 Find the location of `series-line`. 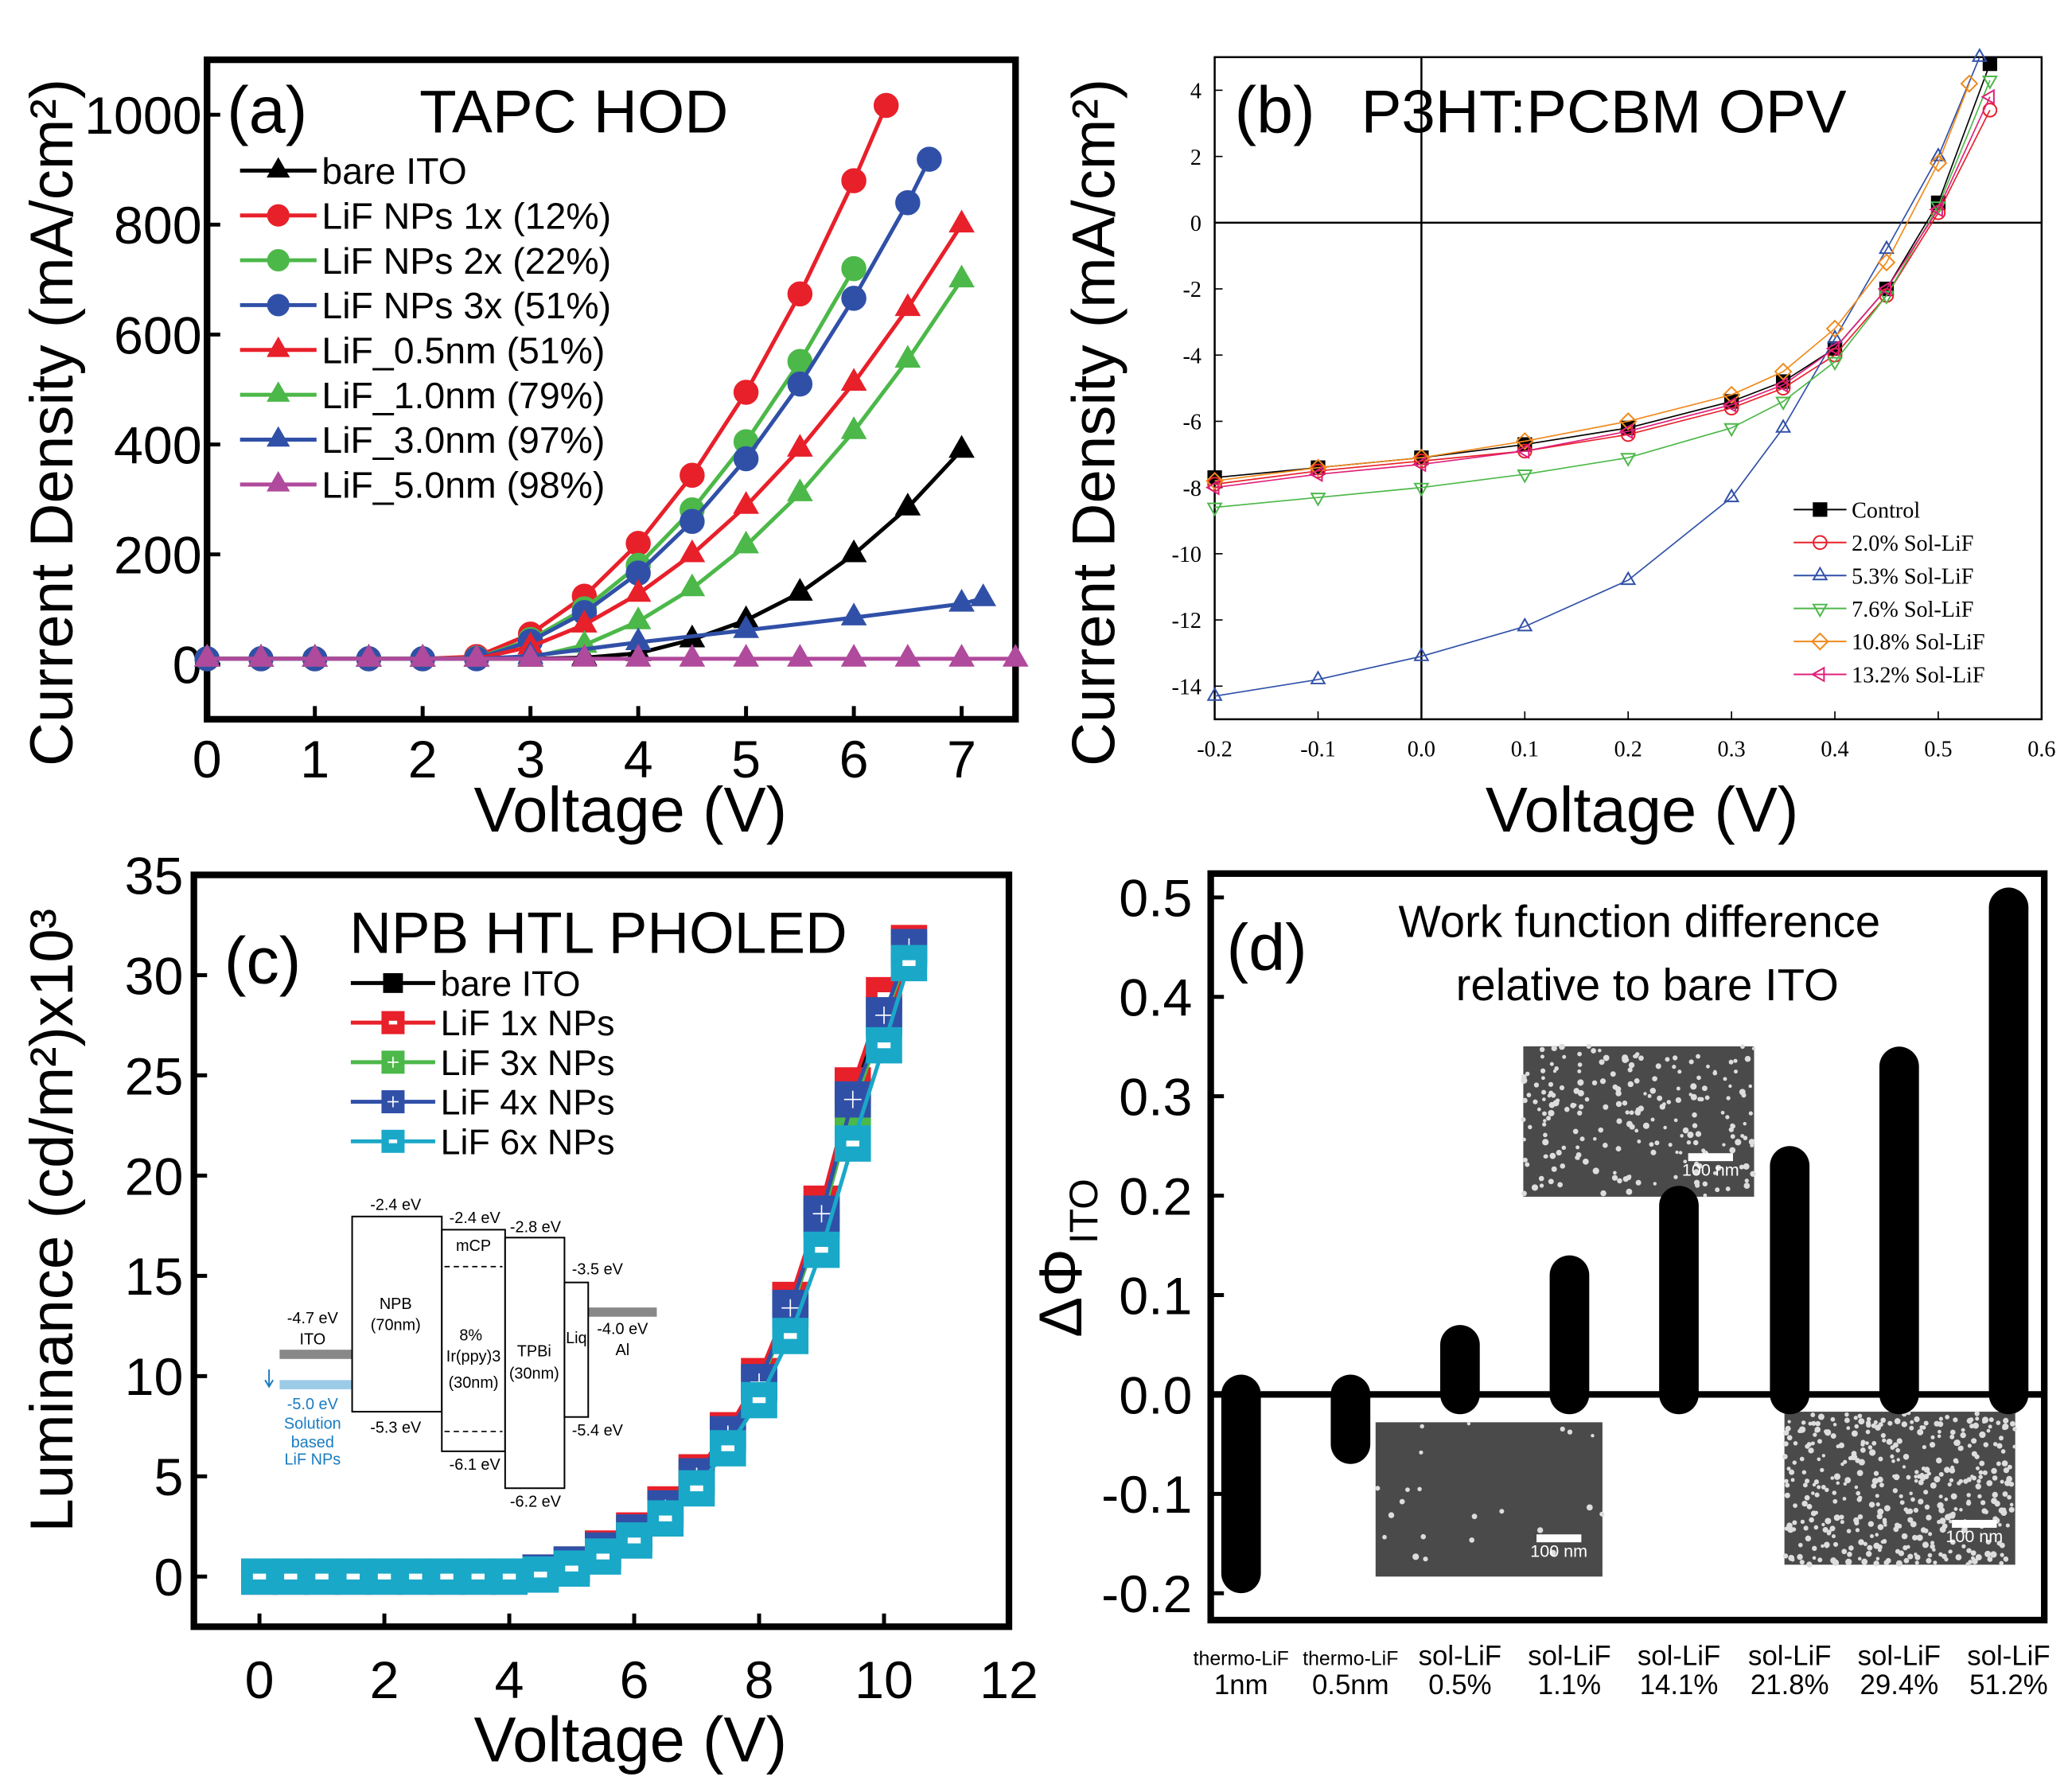

series-line is located at coordinates (1602, 292).